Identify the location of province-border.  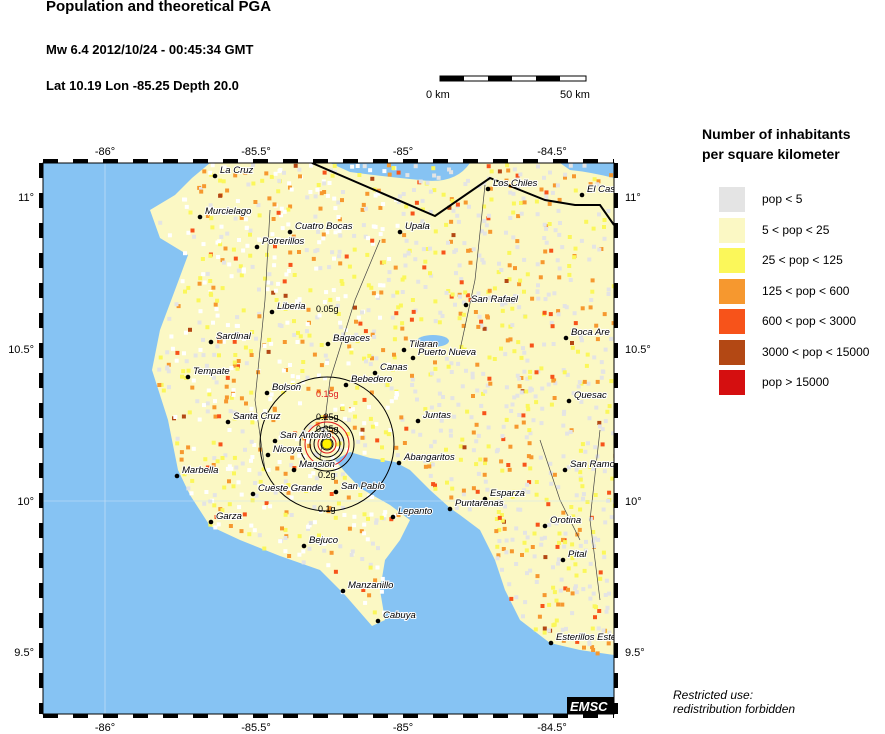
(262, 340).